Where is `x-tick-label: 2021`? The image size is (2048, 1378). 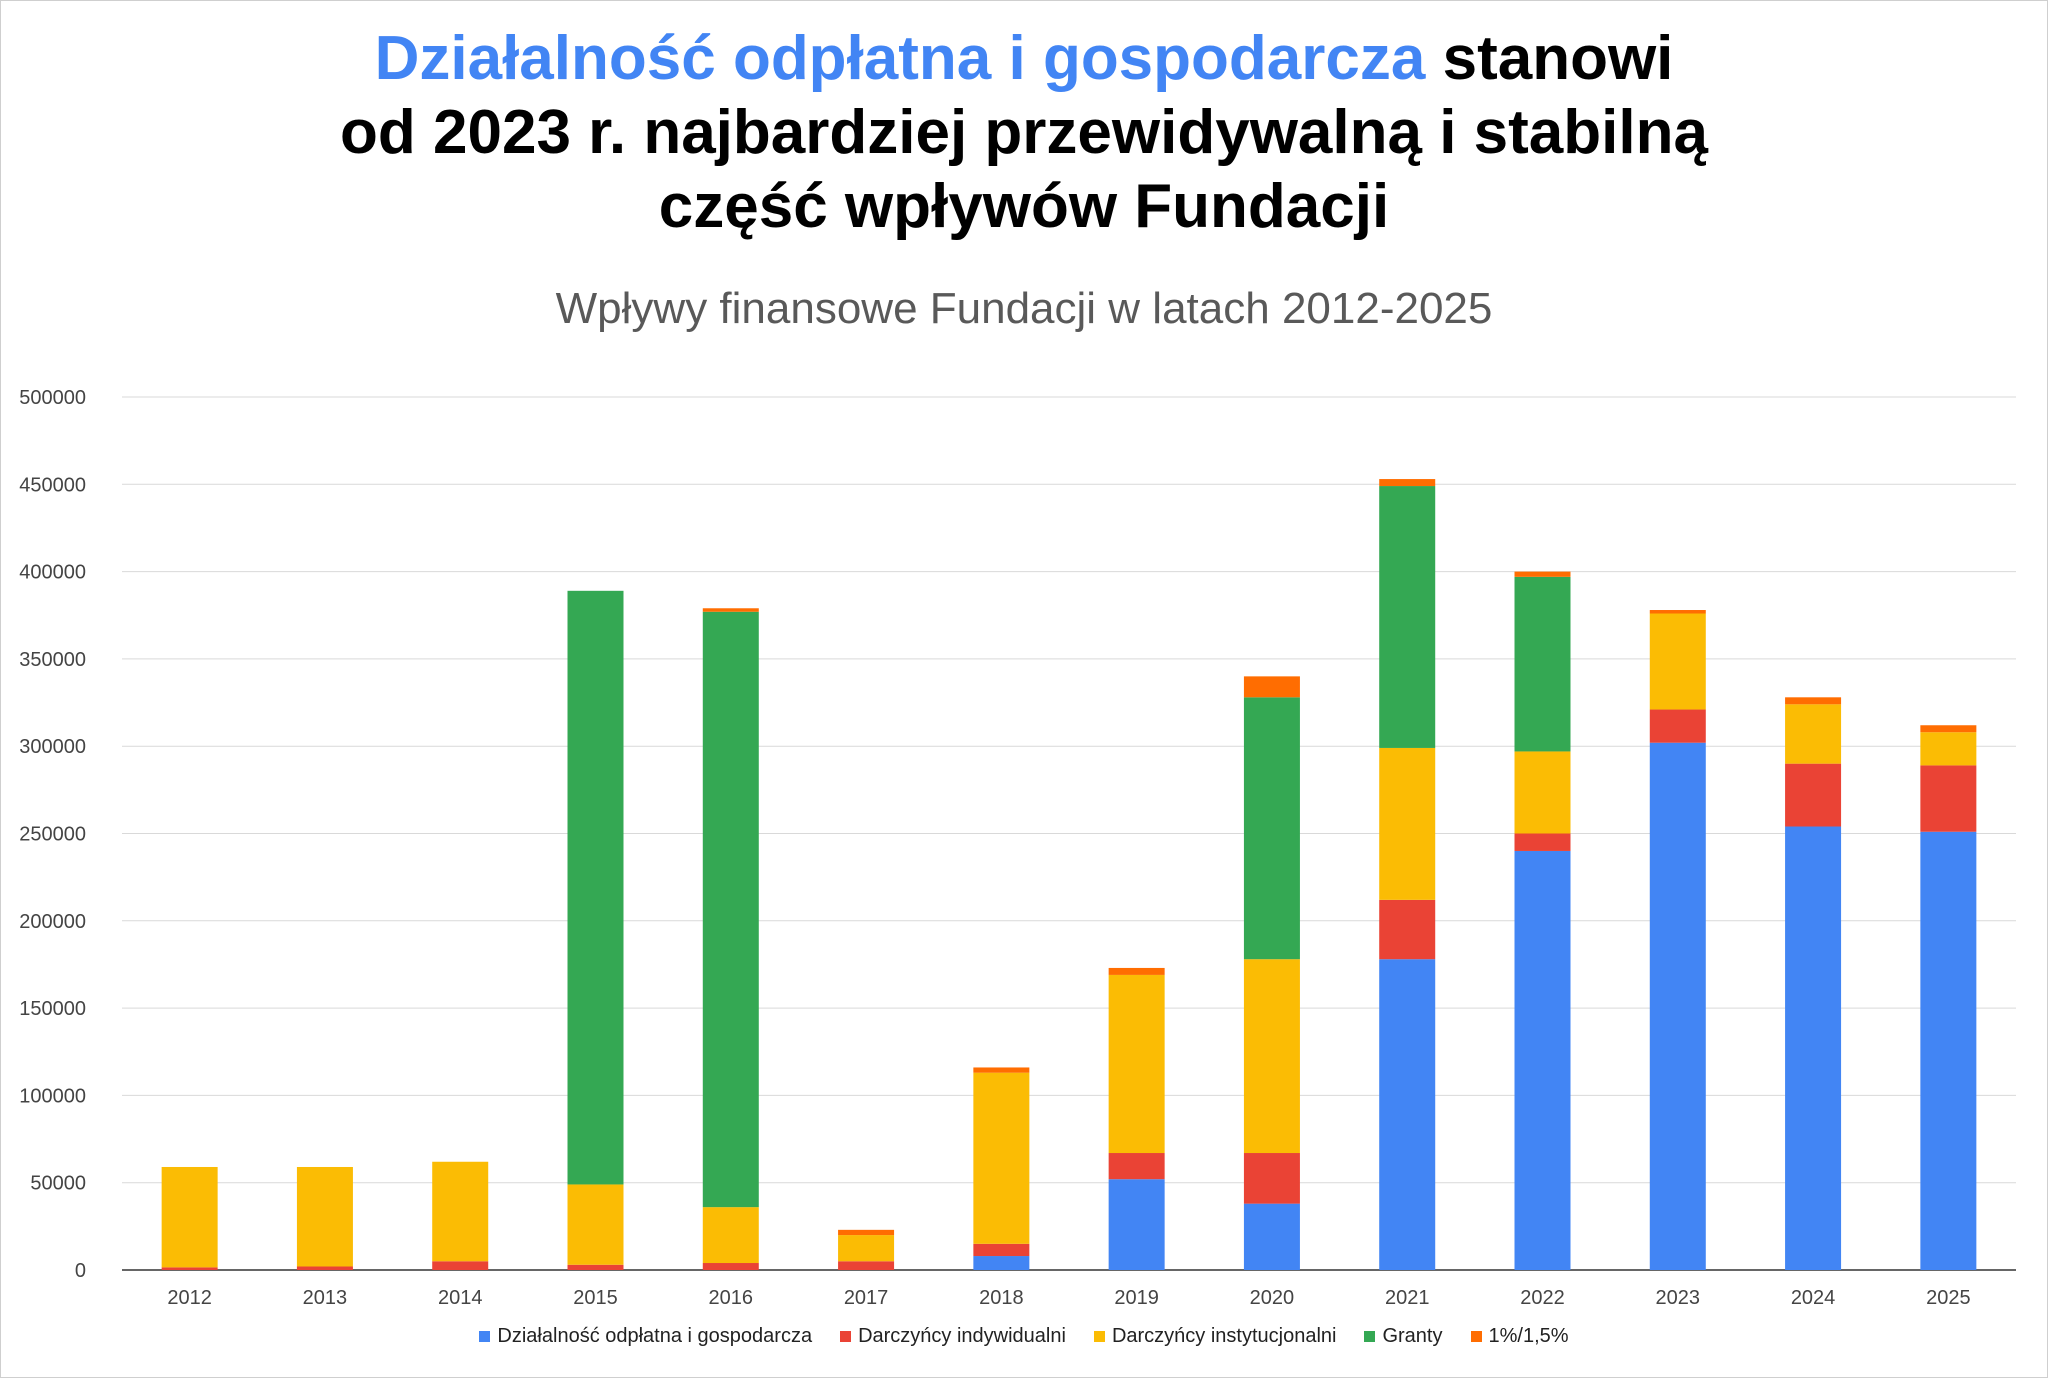
x-tick-label: 2021 is located at coordinates (1407, 1298).